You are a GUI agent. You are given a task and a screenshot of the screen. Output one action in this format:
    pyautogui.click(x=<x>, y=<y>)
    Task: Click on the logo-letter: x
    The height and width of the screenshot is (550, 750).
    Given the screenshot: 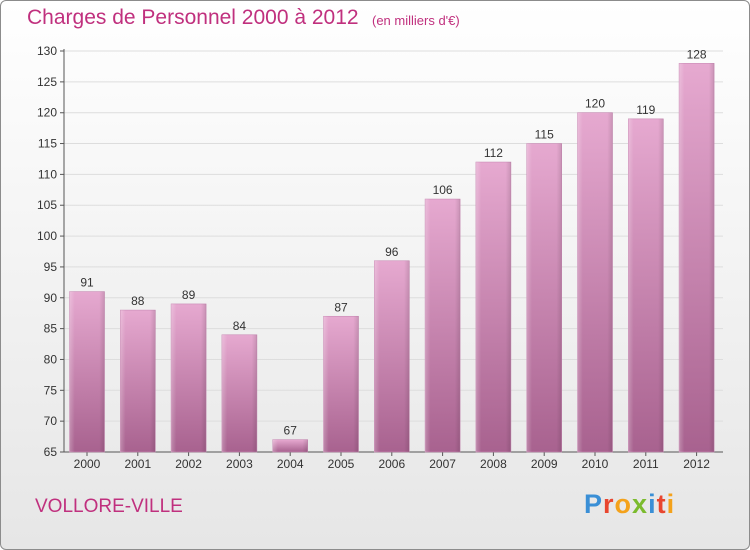 What is the action you would take?
    pyautogui.click(x=640, y=504)
    